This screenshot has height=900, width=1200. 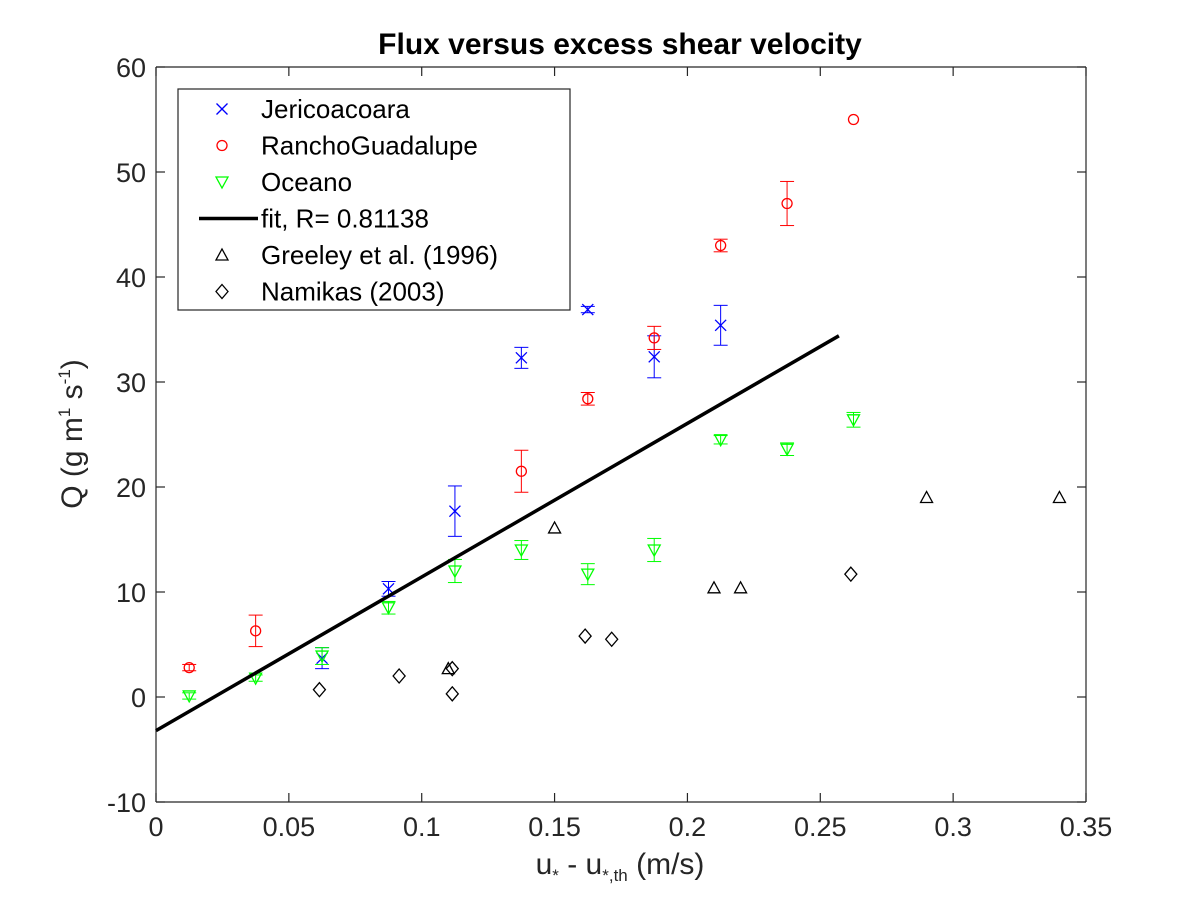 What do you see at coordinates (72, 463) in the screenshot?
I see `y-axis-label-pre: Q (g m` at bounding box center [72, 463].